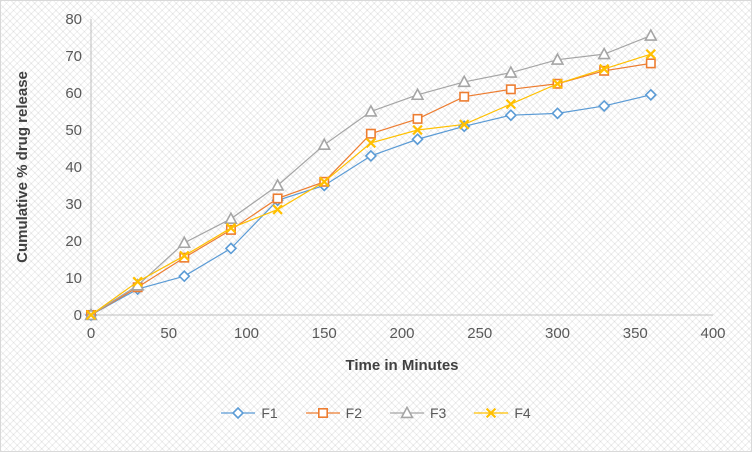 The image size is (752, 452). I want to click on y-tick-label: 20, so click(73, 241).